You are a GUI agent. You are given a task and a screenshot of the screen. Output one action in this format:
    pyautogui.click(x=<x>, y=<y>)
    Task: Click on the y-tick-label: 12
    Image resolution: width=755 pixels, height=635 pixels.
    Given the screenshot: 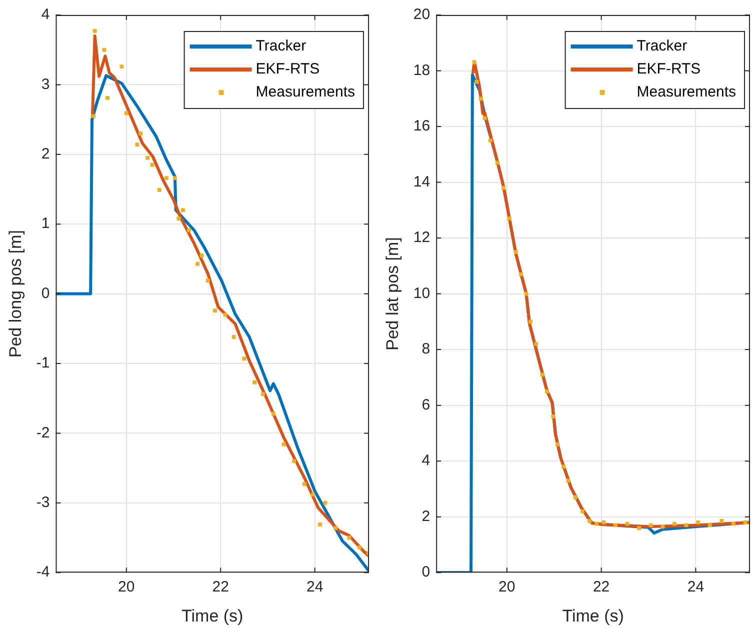 What is the action you would take?
    pyautogui.click(x=421, y=237)
    